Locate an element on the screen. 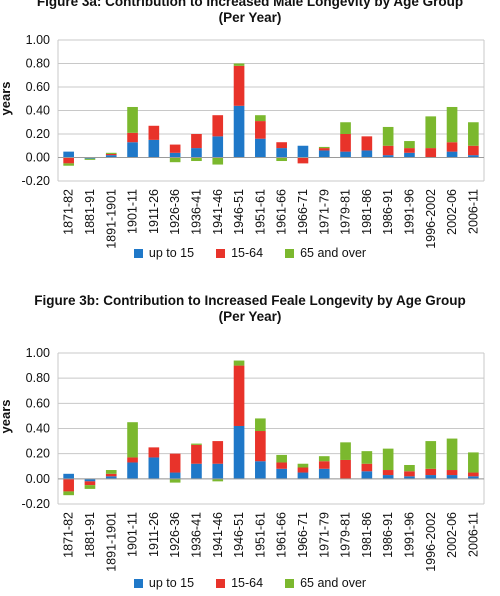 The width and height of the screenshot is (500, 596). x-tick-label: 1996-2002 is located at coordinates (431, 542).